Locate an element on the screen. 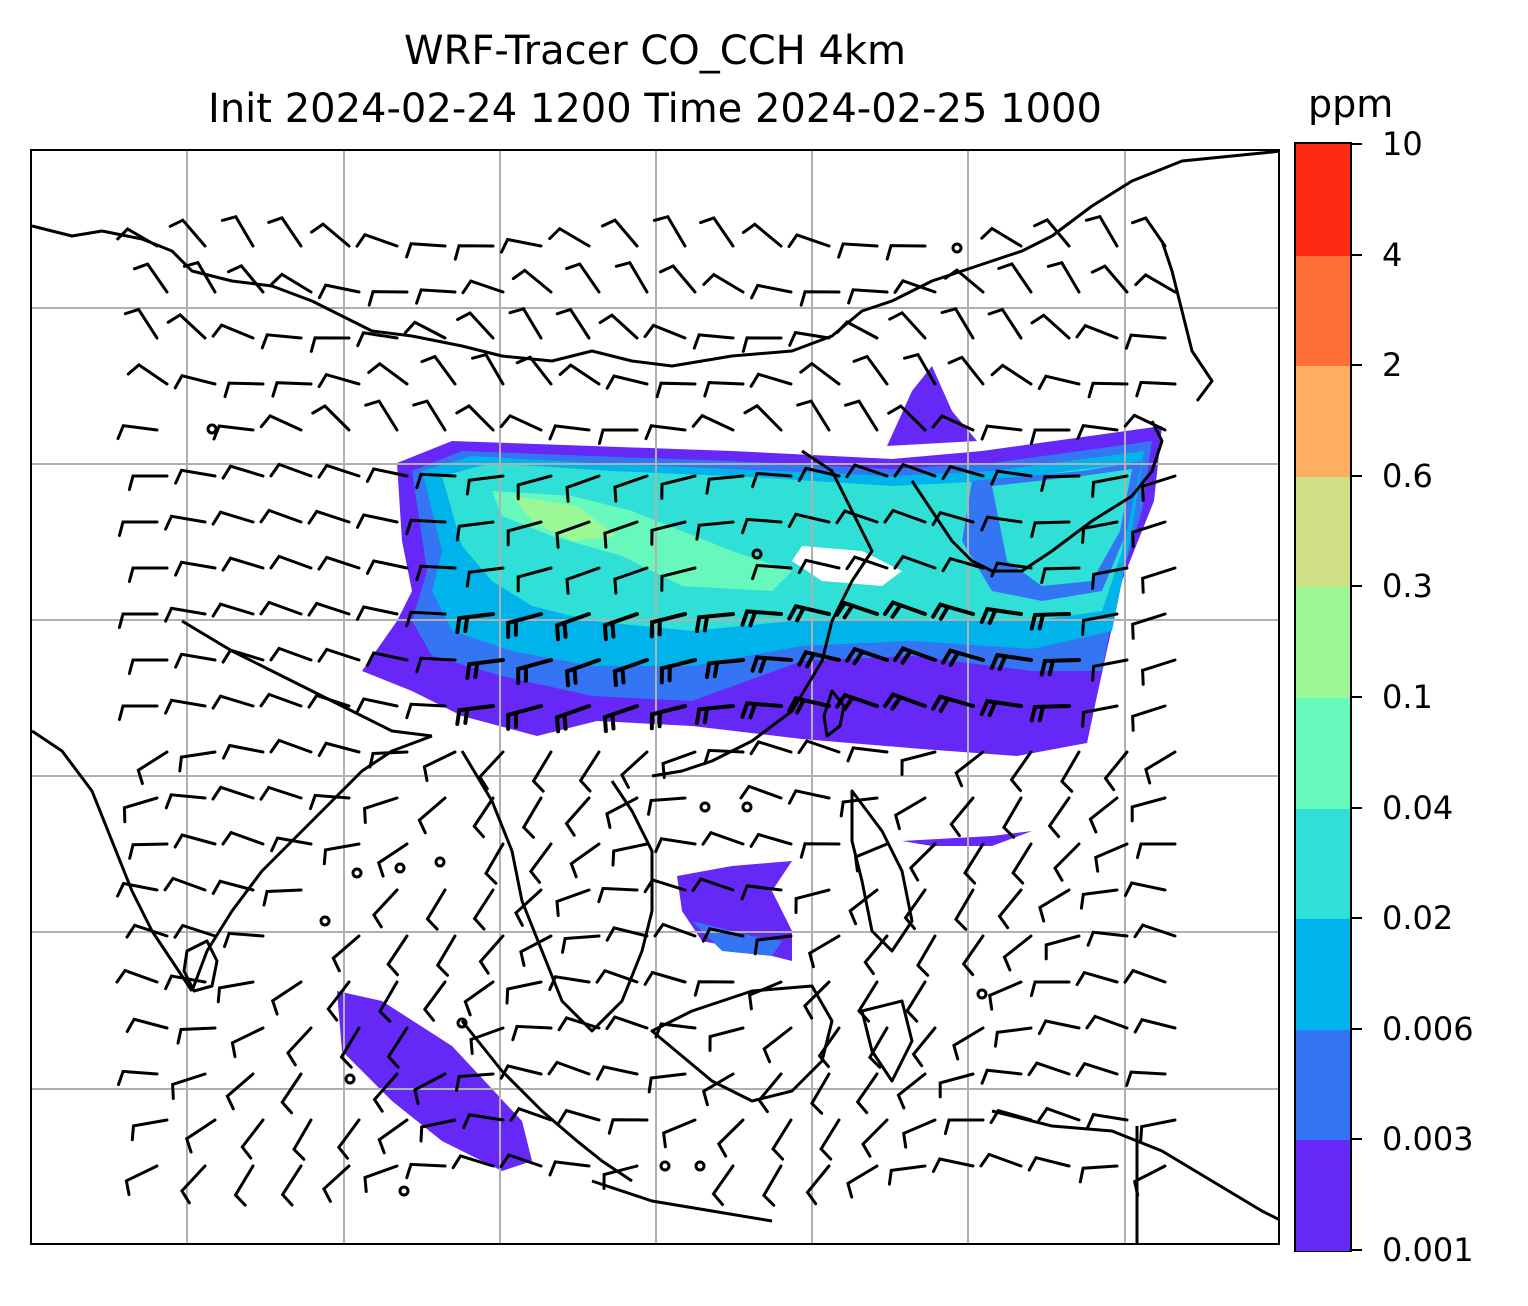 This screenshot has height=1306, width=1528. coast-india-west is located at coordinates (113, 860).